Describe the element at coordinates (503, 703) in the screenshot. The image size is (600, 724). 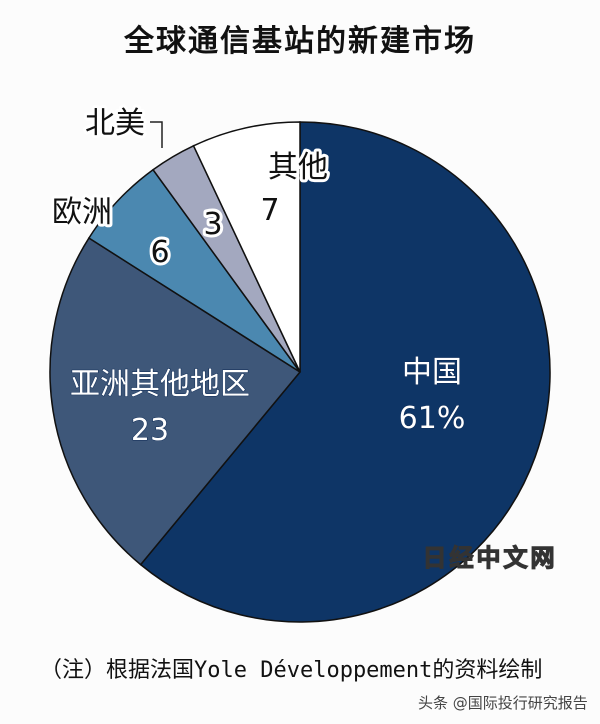
I see `credit: 头条 @国际投行研究报告` at that location.